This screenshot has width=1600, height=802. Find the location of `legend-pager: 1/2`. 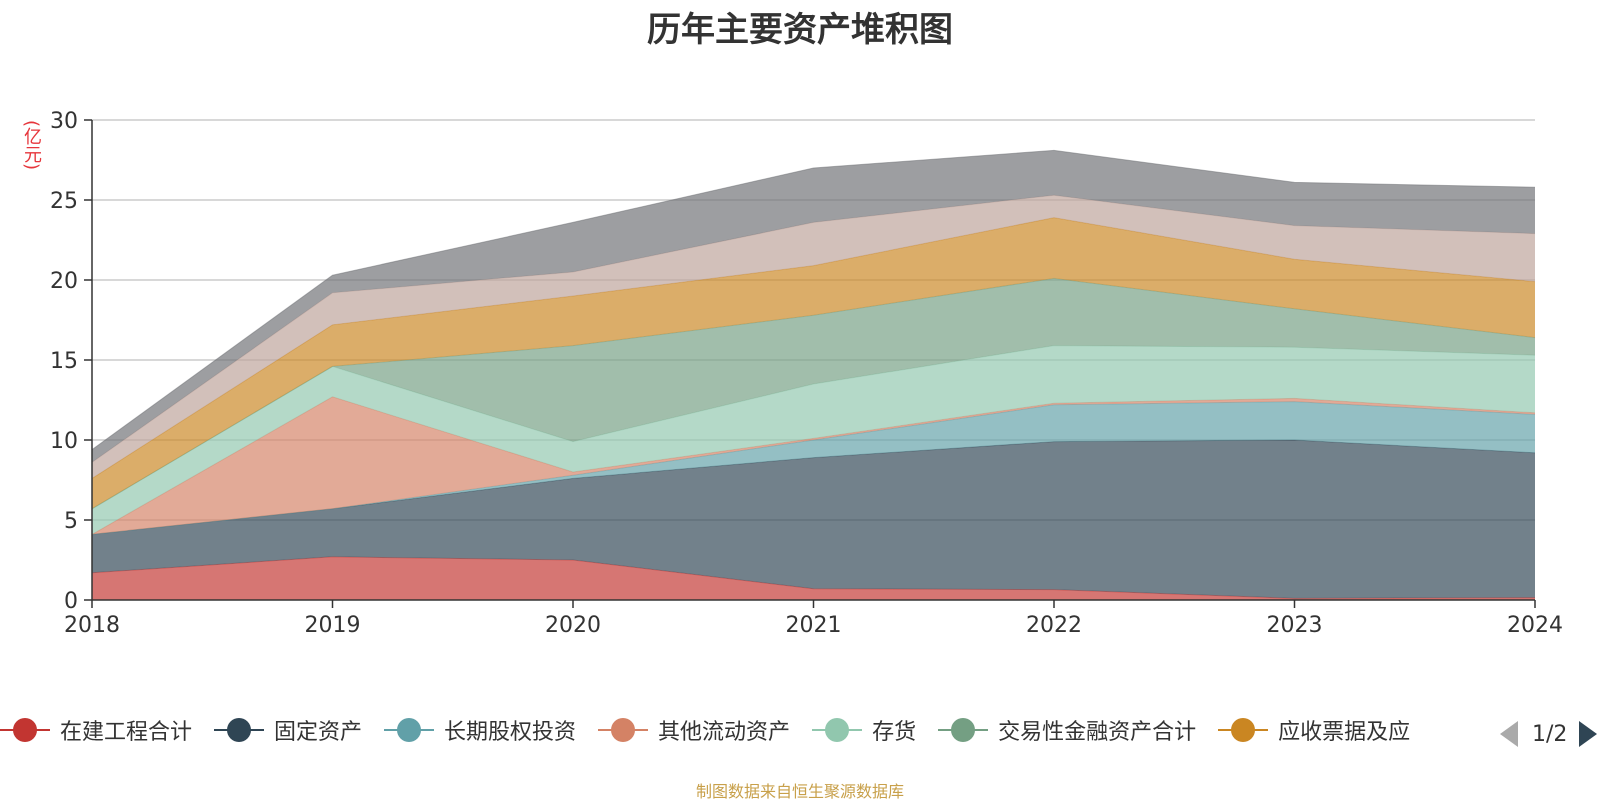

legend-pager: 1/2 is located at coordinates (1550, 734).